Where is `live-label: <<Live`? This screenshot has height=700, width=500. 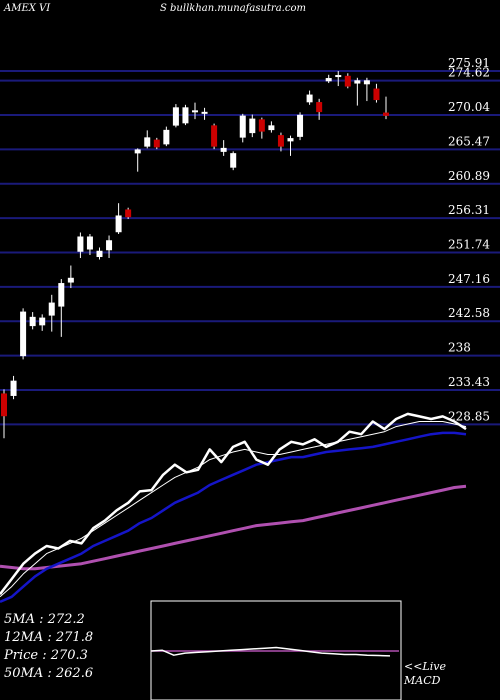
live-label: <<Live is located at coordinates (425, 666).